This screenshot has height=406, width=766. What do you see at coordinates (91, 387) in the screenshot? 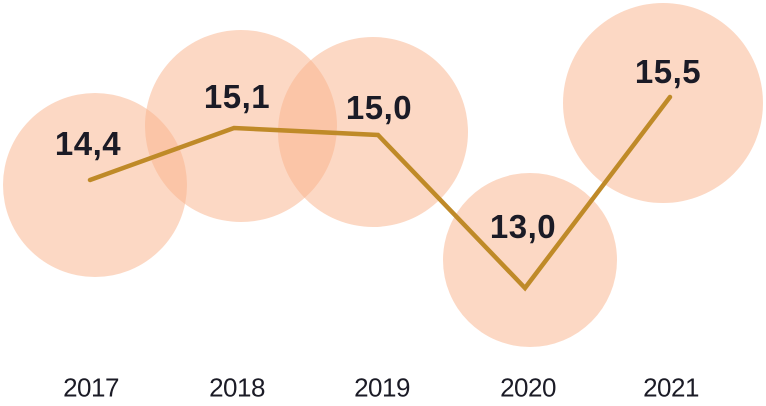
I see `x-axis-label-2017: 2017` at bounding box center [91, 387].